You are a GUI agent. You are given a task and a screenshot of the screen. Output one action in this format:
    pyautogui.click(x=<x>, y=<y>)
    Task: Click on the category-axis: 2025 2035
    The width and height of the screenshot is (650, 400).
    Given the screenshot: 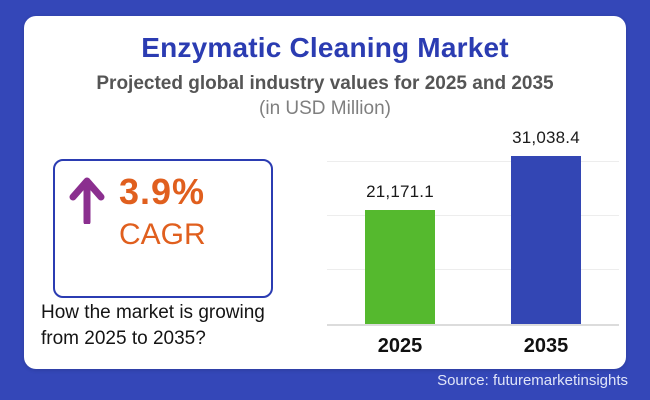 What is the action you would take?
    pyautogui.click(x=473, y=342)
    